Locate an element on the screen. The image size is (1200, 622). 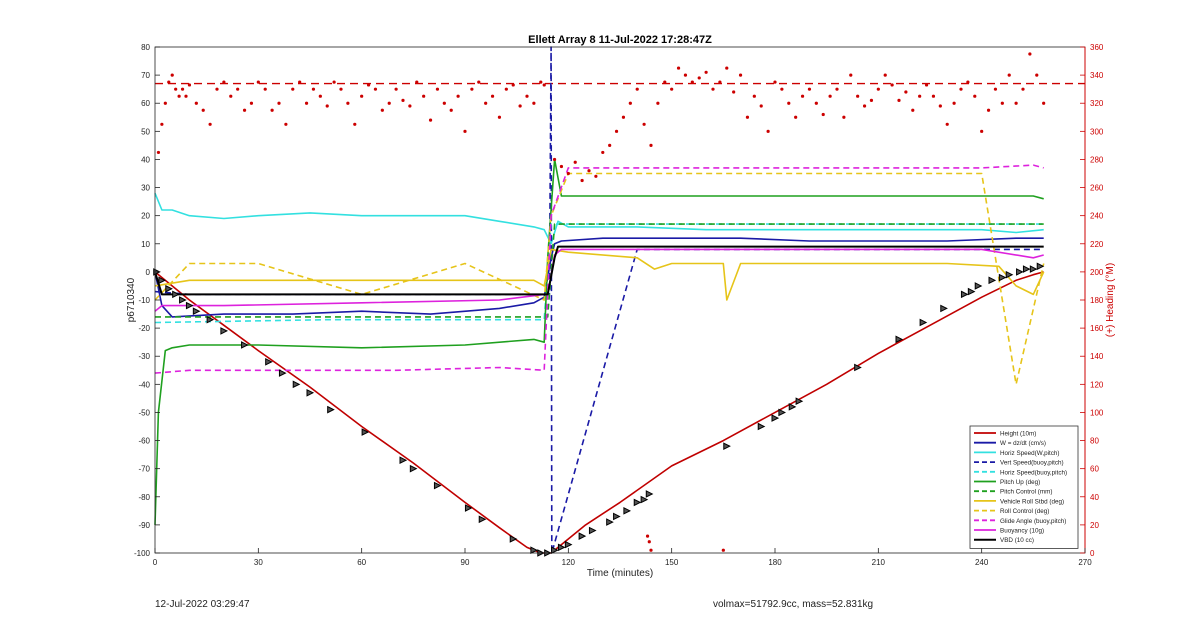
y-tick-label: -70 is located at coordinates (144, 469).